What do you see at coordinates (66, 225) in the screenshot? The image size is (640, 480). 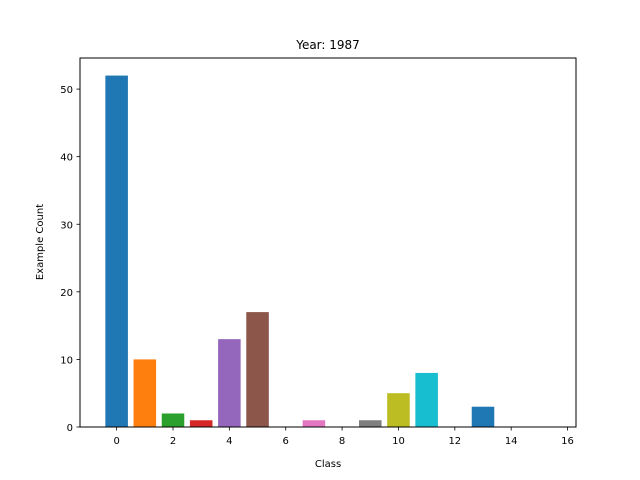 I see `y-tick-label: 30` at bounding box center [66, 225].